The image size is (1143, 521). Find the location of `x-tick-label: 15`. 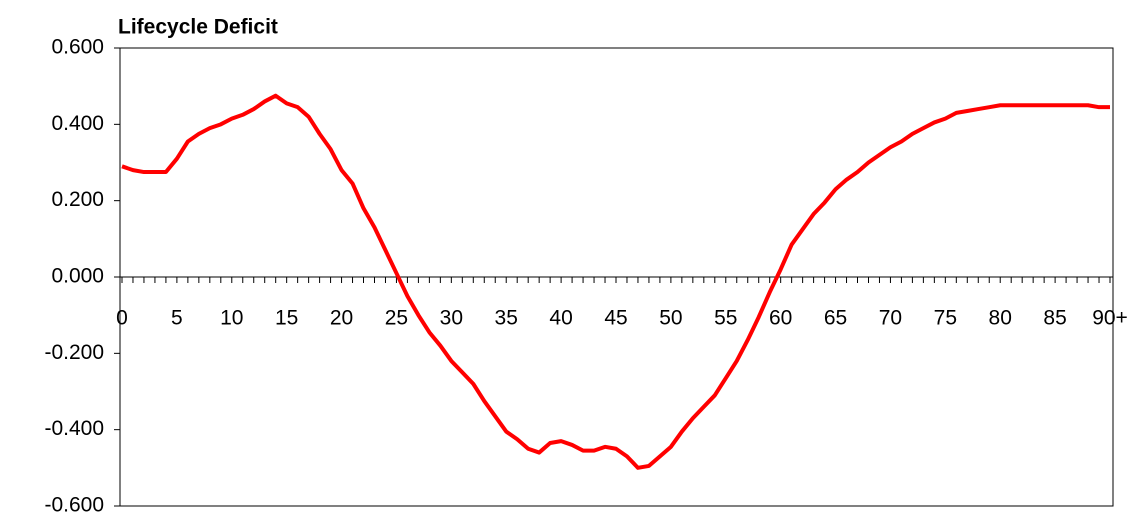

x-tick-label: 15 is located at coordinates (286, 318).